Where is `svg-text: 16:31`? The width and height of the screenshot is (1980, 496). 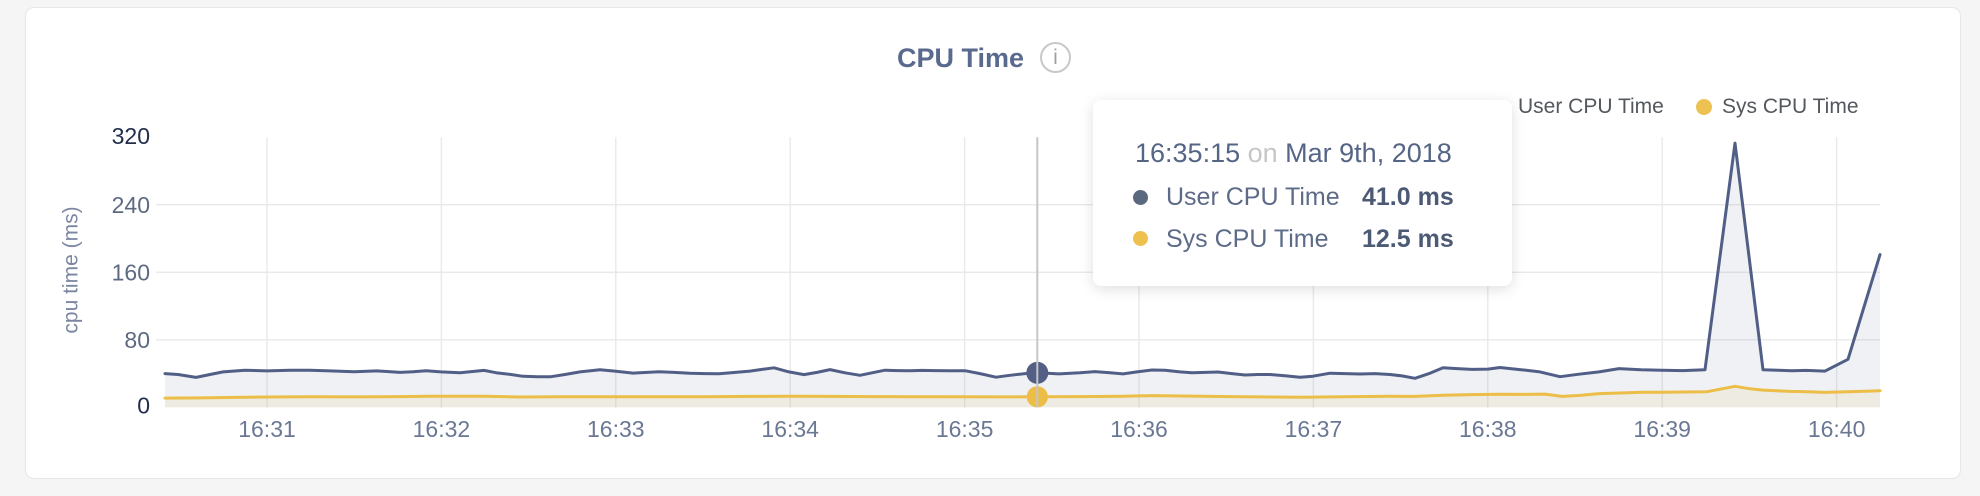 svg-text: 16:31 is located at coordinates (267, 429).